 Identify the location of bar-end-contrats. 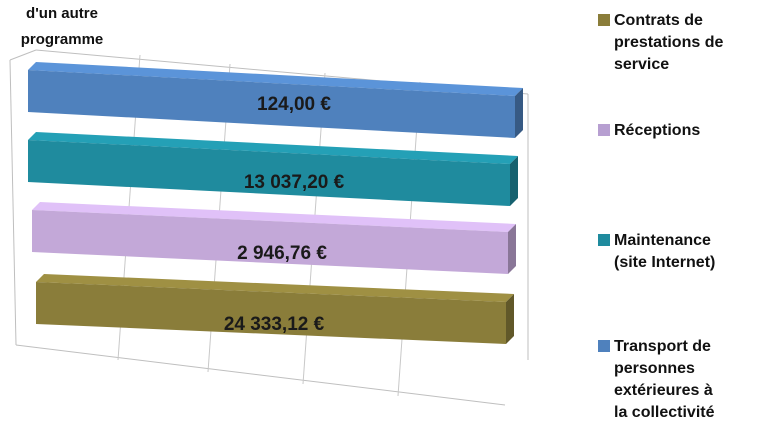
(510, 319).